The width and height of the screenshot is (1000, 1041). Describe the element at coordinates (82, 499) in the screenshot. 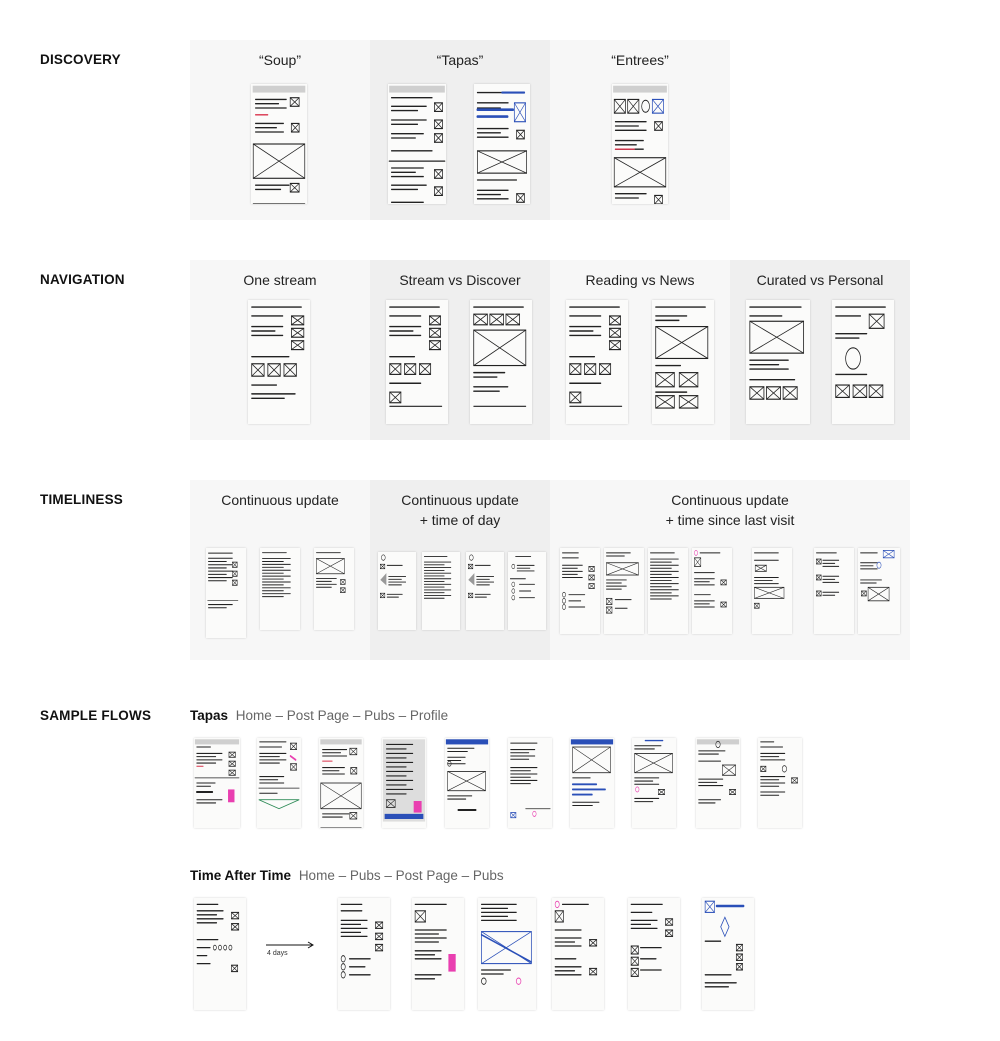

I see `section-label-timeliness: TIMELINESS` at that location.